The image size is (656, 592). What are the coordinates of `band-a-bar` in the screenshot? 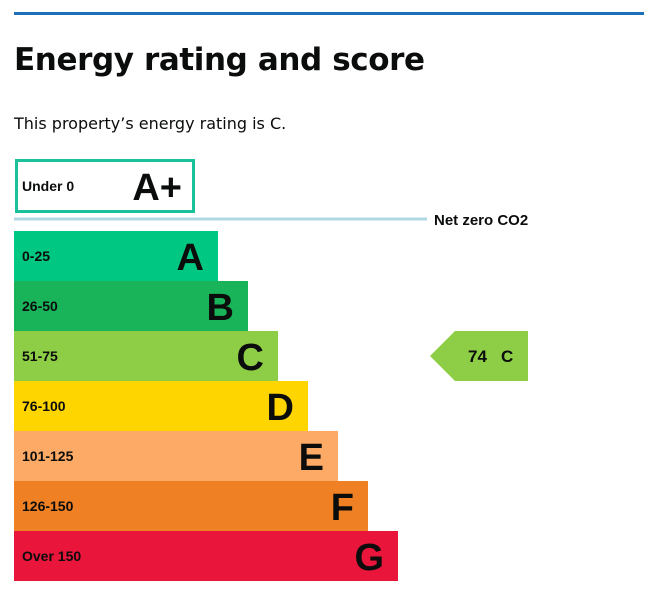 It's located at (116, 256).